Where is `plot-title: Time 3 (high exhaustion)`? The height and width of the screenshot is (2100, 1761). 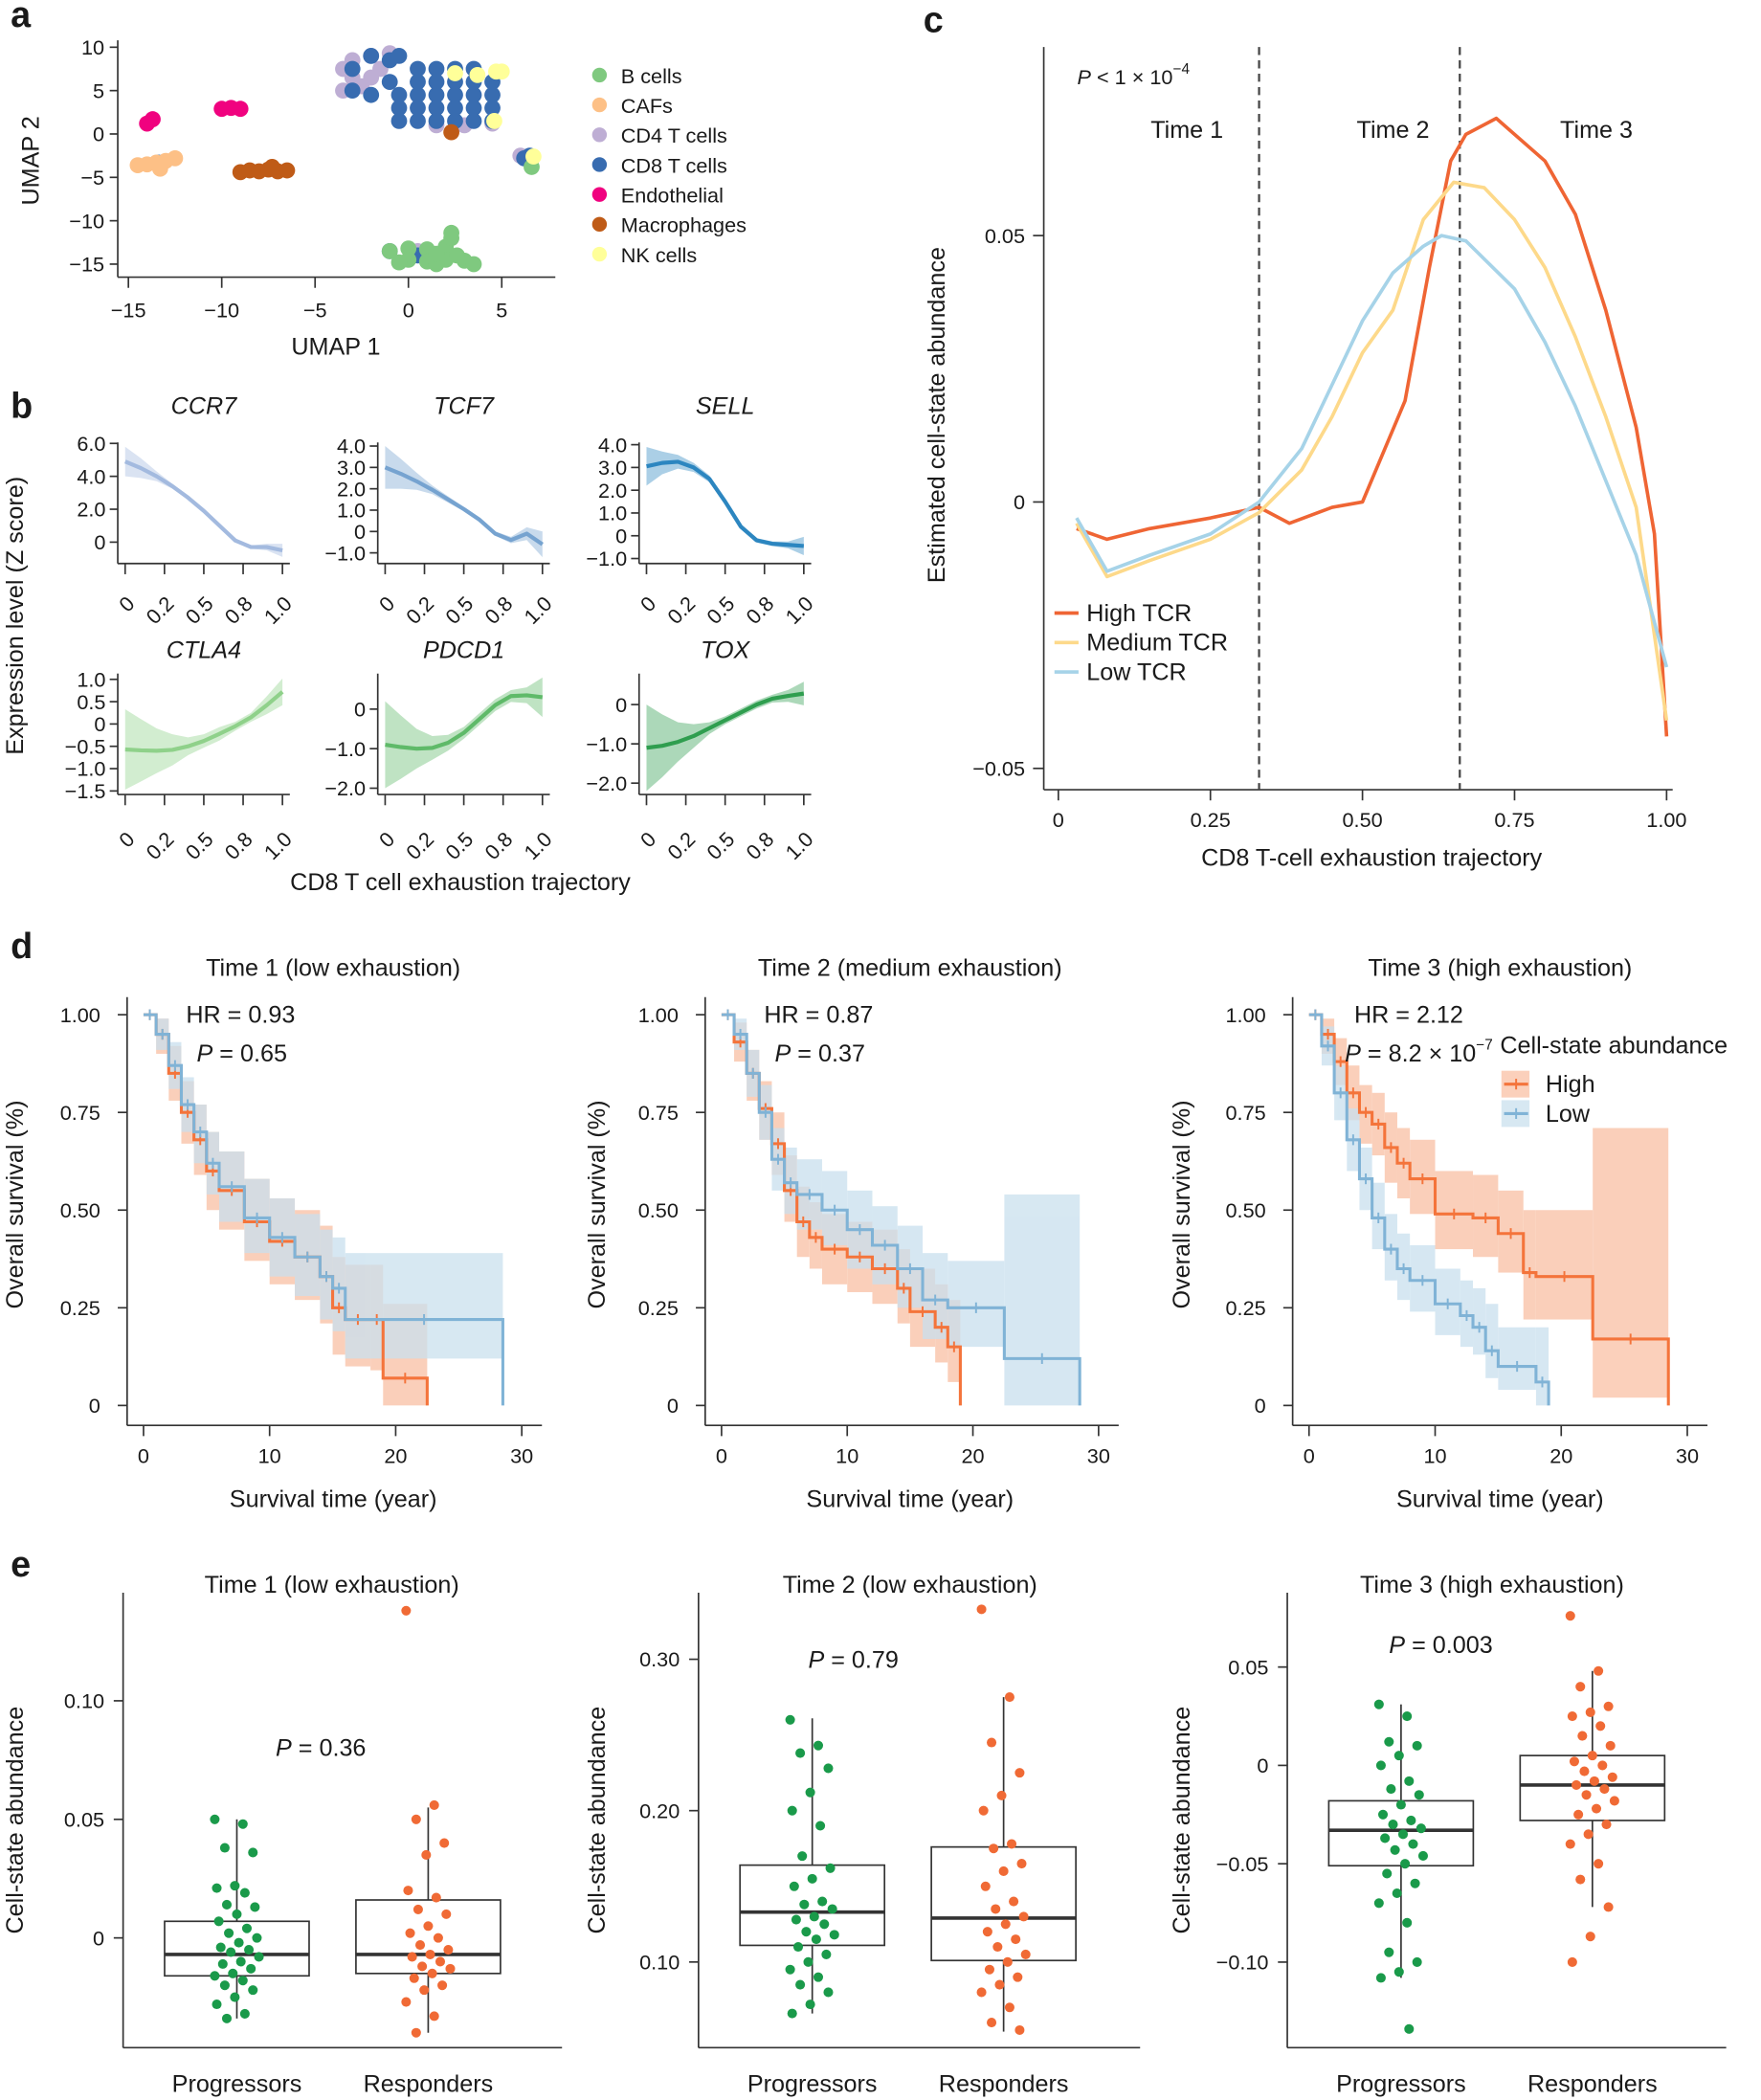
plot-title: Time 3 (high exhaustion) is located at coordinates (1492, 1585).